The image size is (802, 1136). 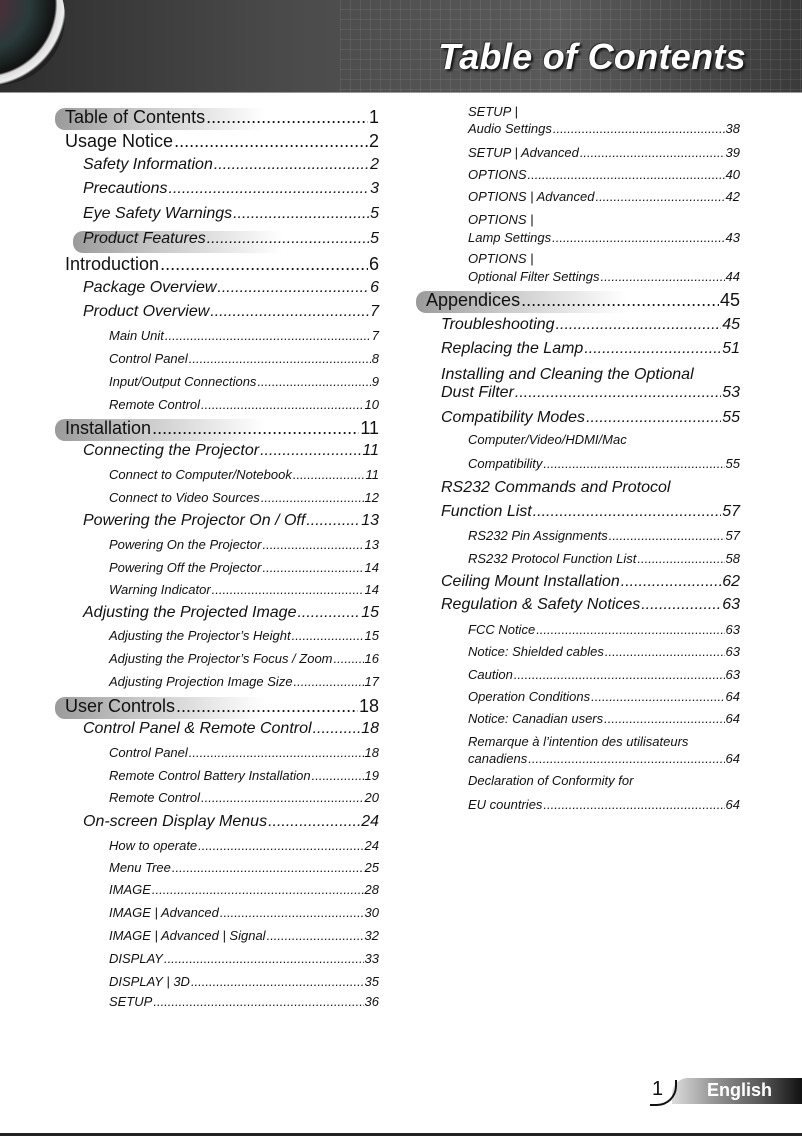 I want to click on toc-entry: Product Overview 7, so click(x=231, y=312).